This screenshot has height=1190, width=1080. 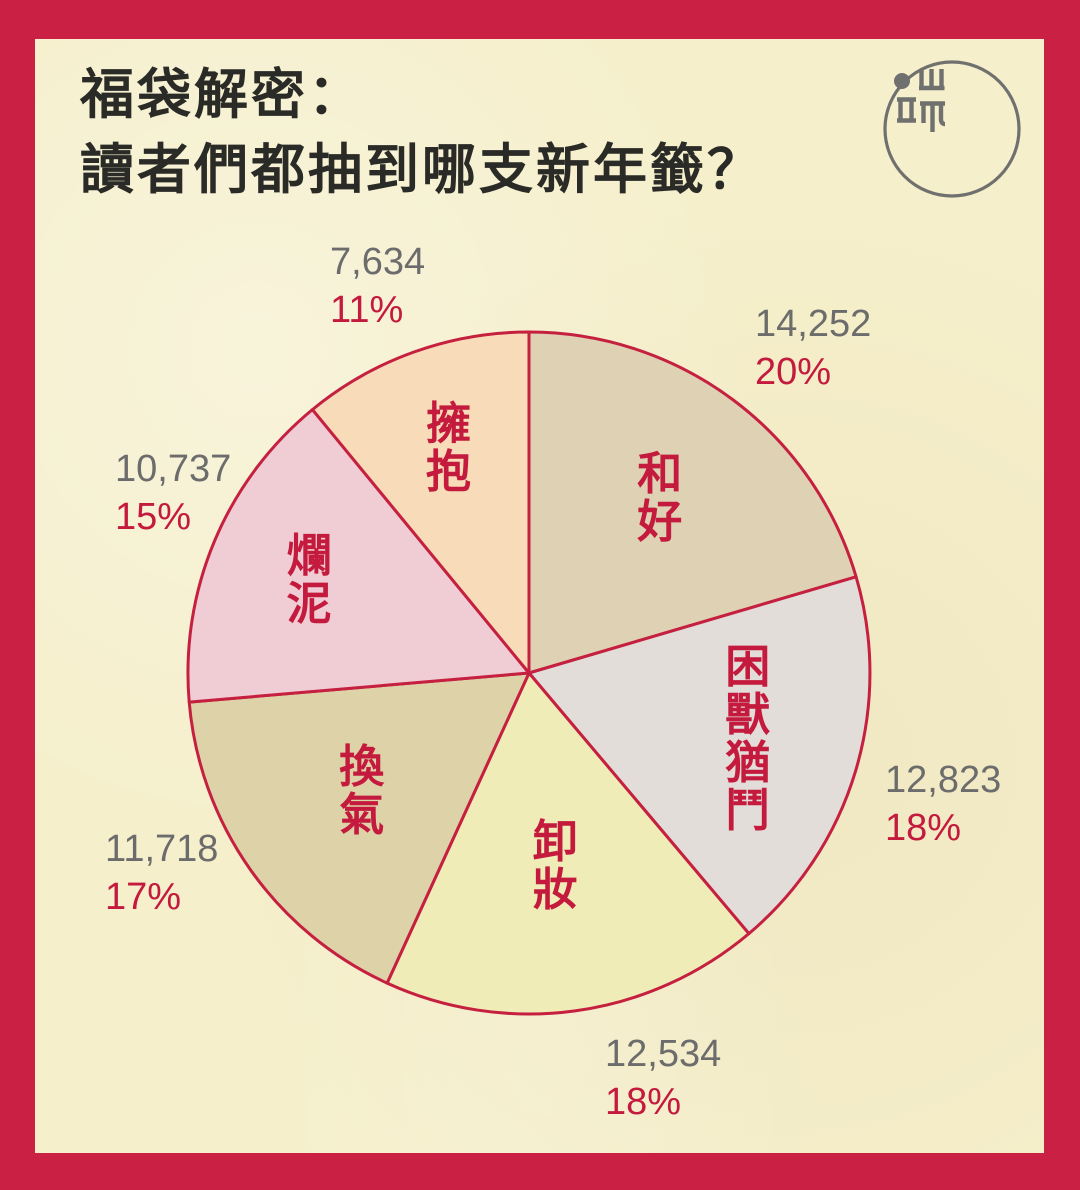 I want to click on slice-callout: 11,718 17%, so click(x=161, y=873).